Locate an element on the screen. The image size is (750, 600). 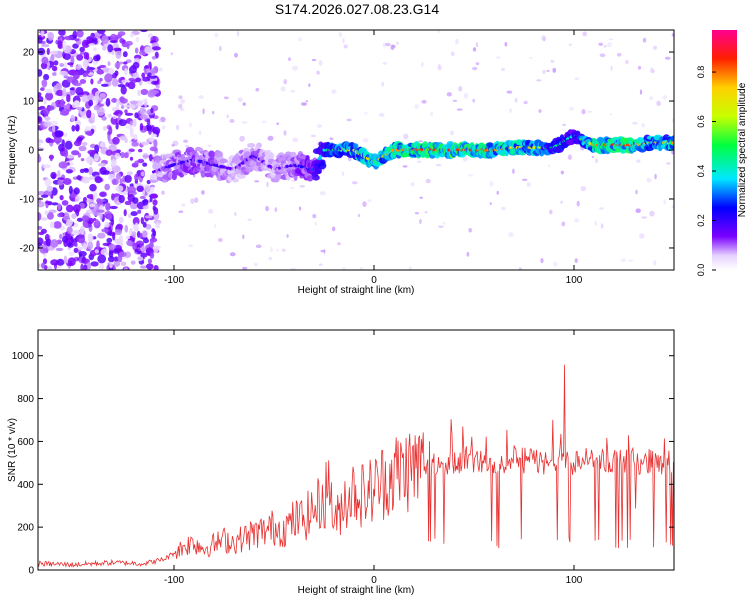
colorbar-tick-label: 0.2 is located at coordinates (701, 220).